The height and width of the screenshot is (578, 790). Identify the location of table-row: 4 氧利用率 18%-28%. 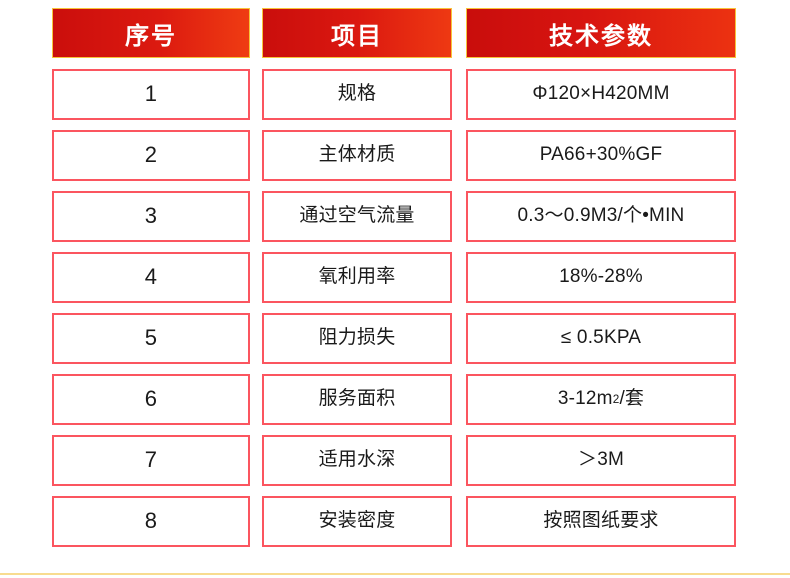
(394, 277).